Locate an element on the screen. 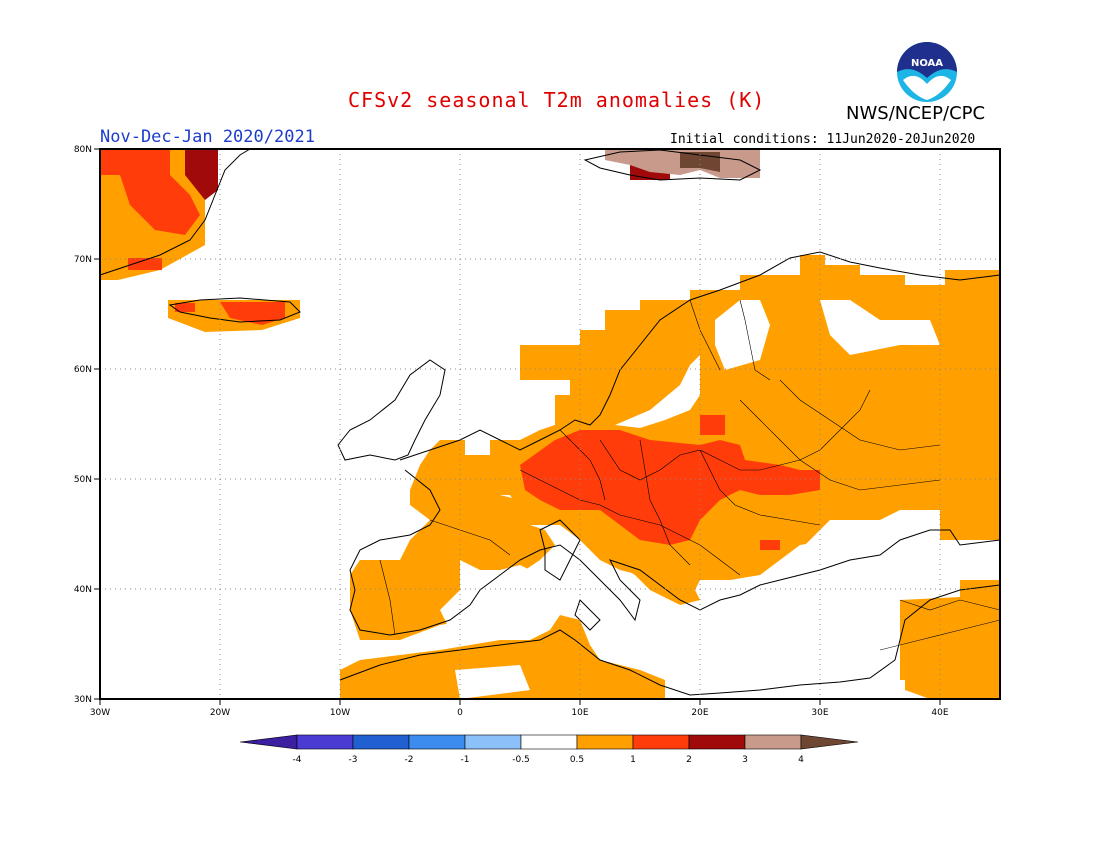  lon-tick-label: 20E is located at coordinates (699, 713).